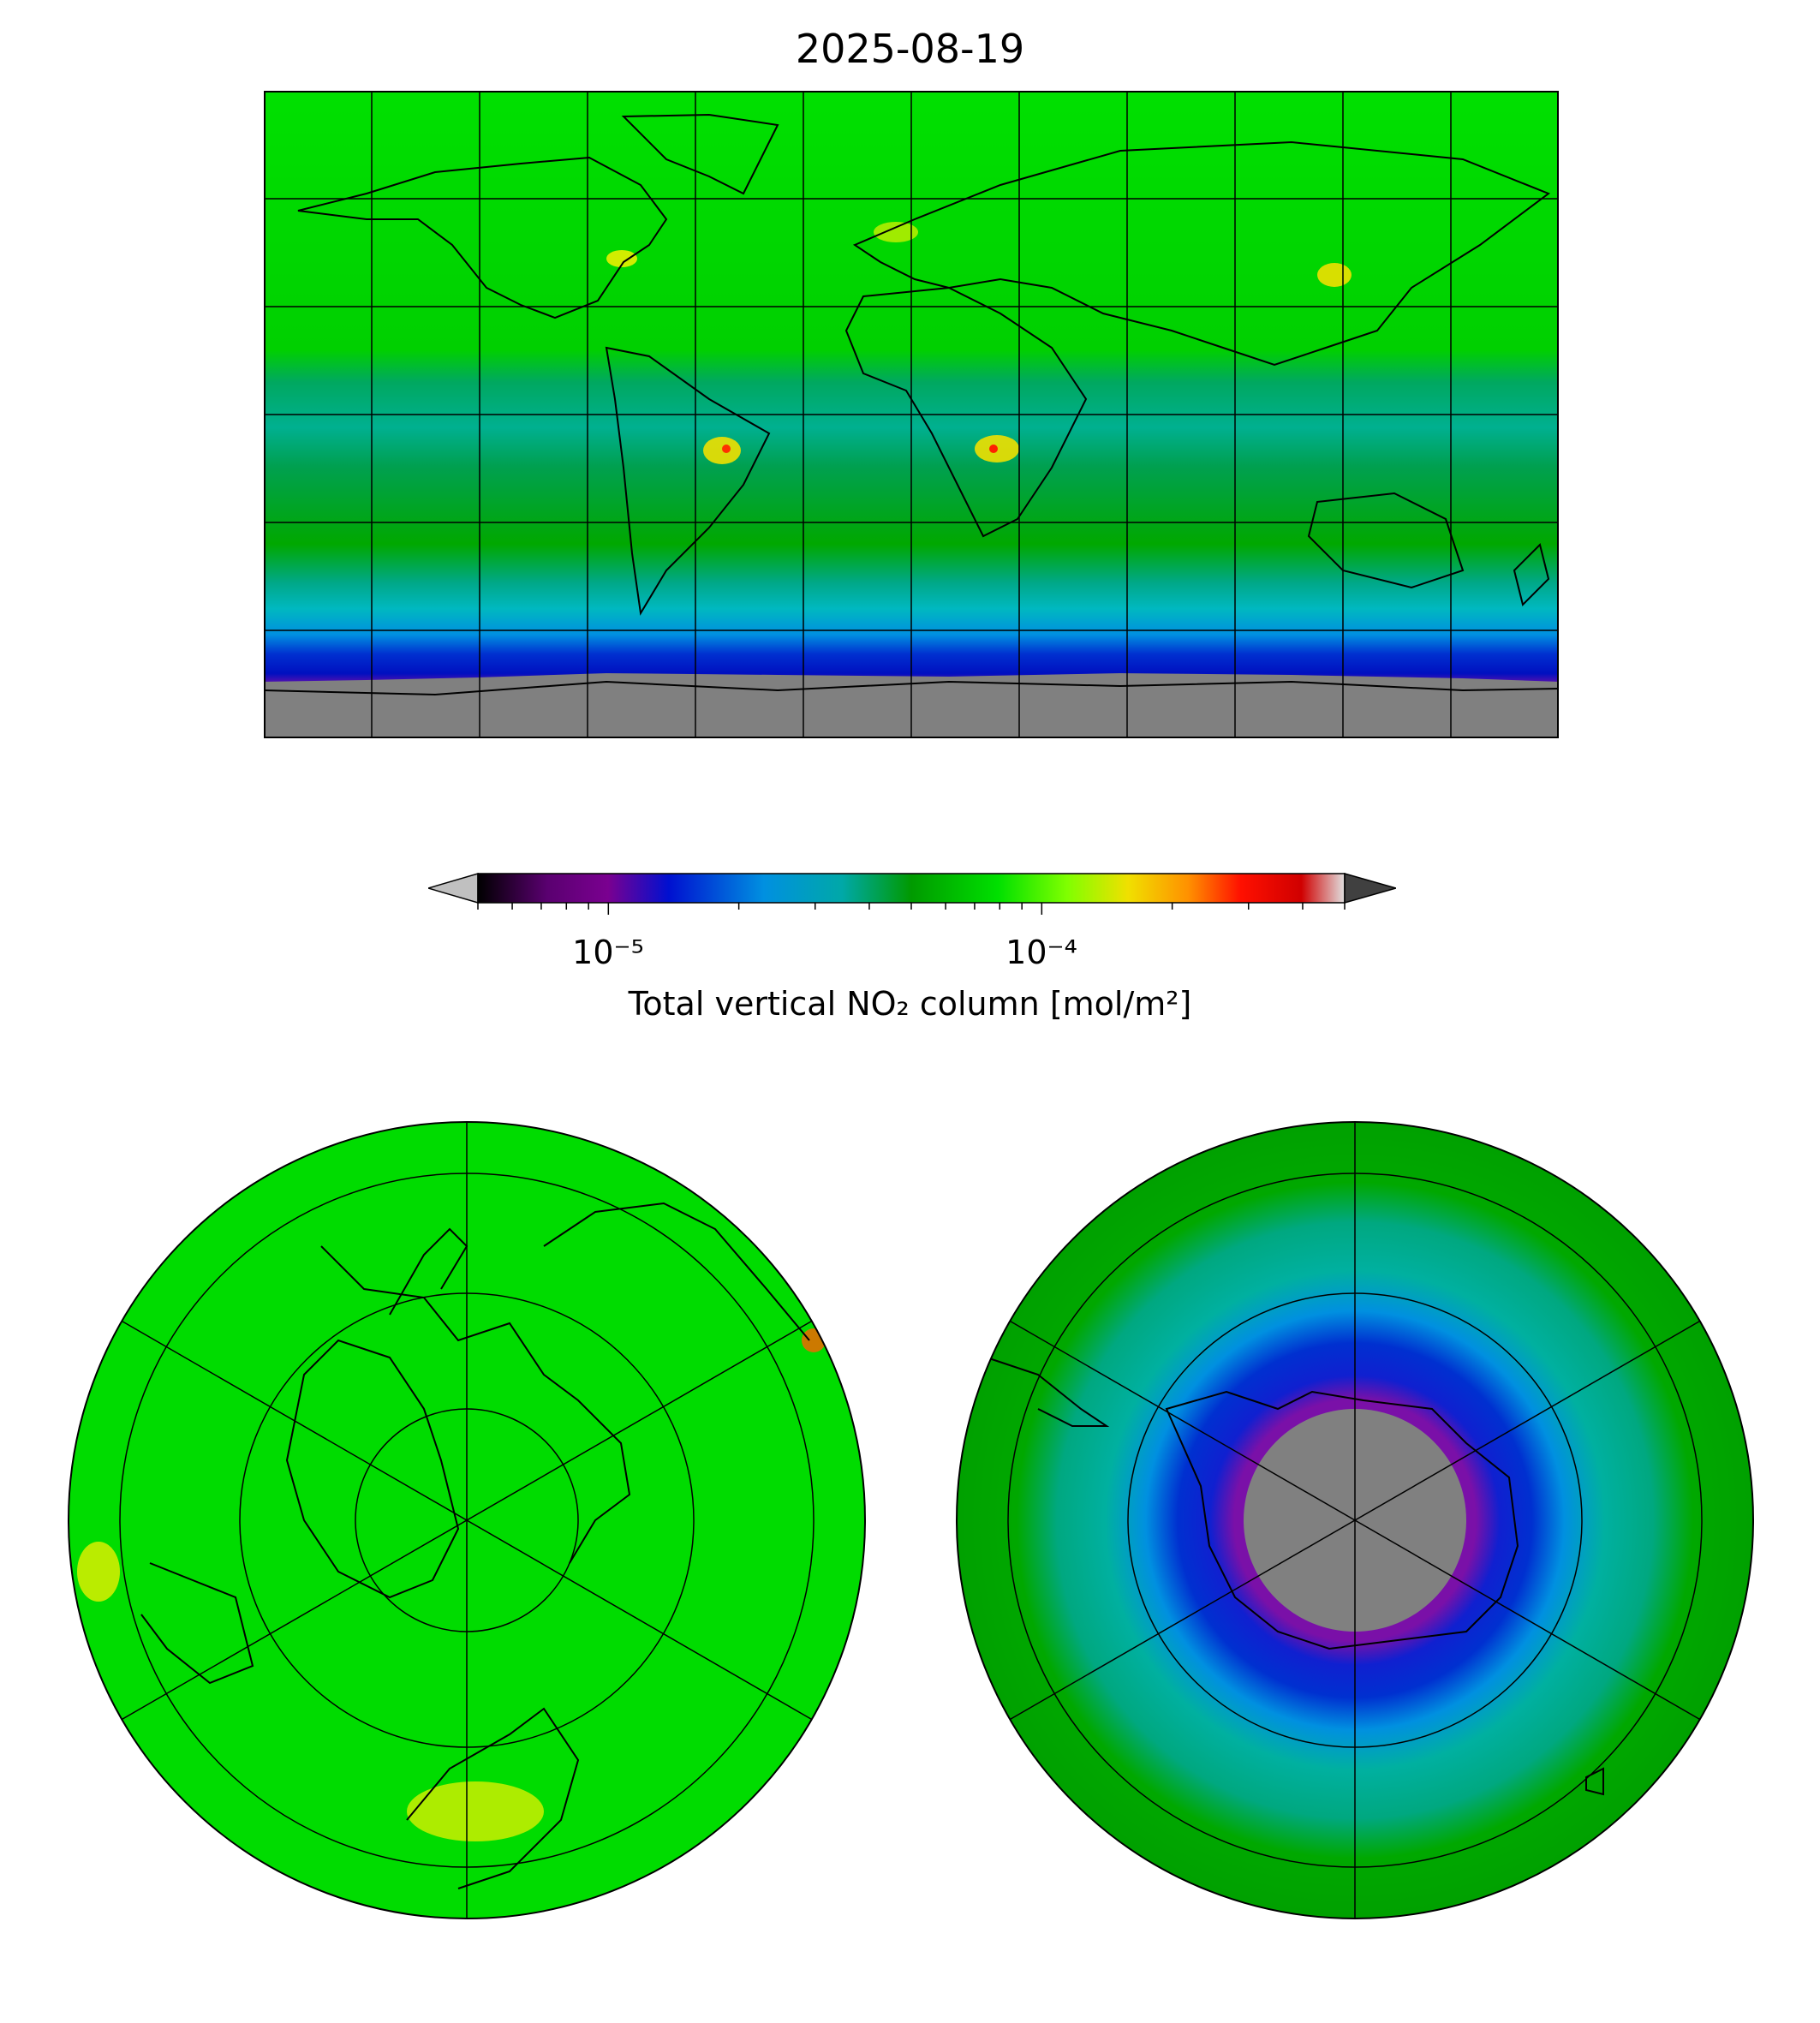 This screenshot has width=1820, height=2023. Describe the element at coordinates (453, 888) in the screenshot. I see `colorbar-under-extension` at that location.